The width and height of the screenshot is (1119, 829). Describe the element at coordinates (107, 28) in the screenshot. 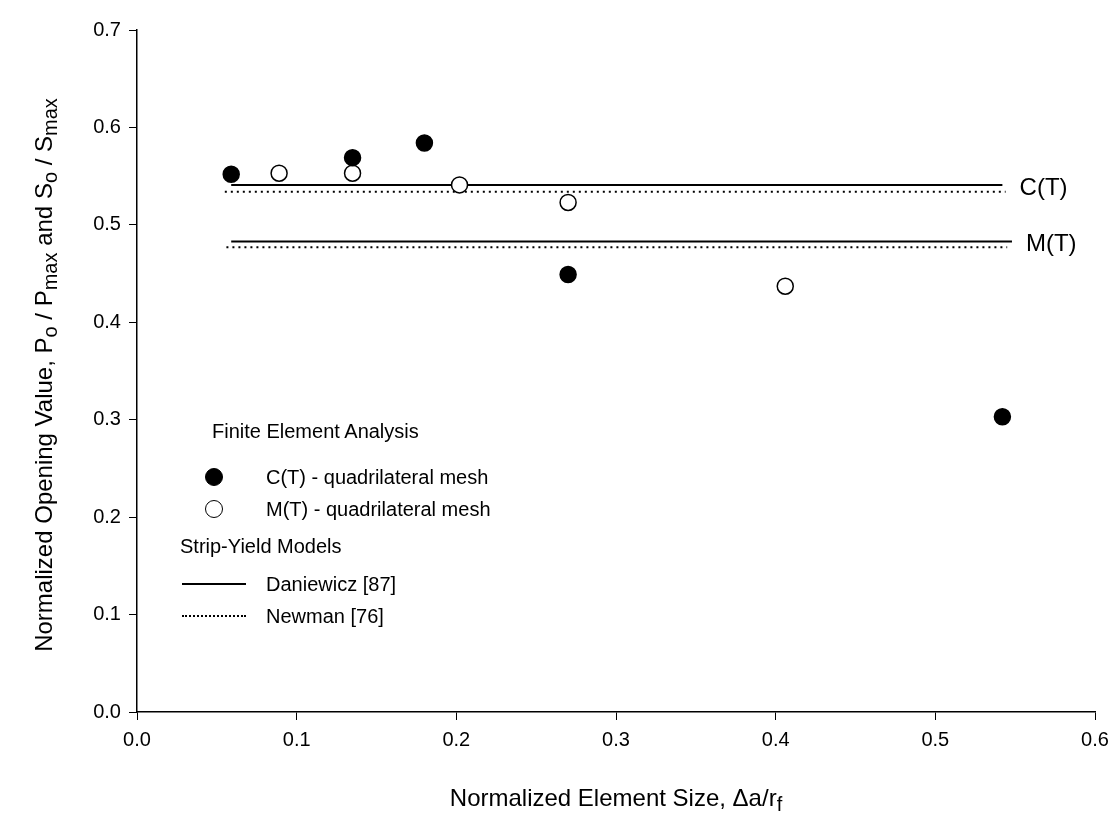

I see `y-tick-label: 0.7` at that location.